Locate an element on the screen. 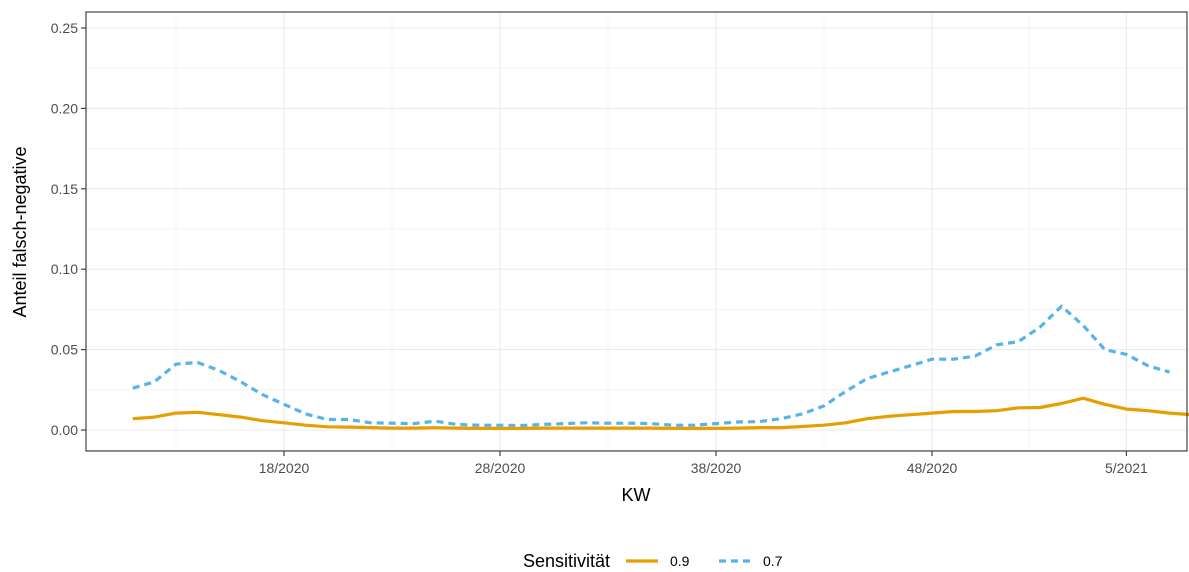 The height and width of the screenshot is (572, 1189). y-tick-label: 0.20 is located at coordinates (64, 108).